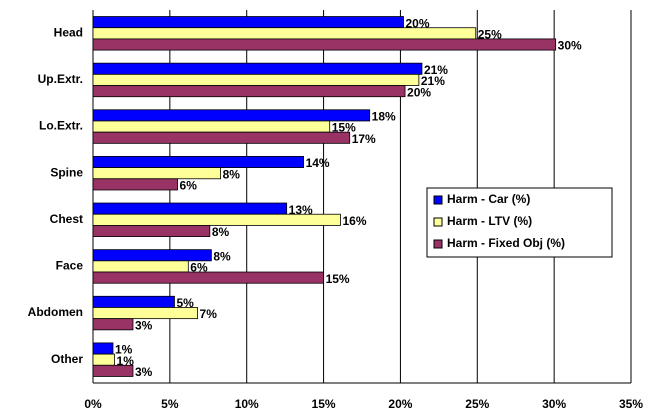 This screenshot has height=420, width=651. What do you see at coordinates (209, 314) in the screenshot?
I see `data-label: 7%` at bounding box center [209, 314].